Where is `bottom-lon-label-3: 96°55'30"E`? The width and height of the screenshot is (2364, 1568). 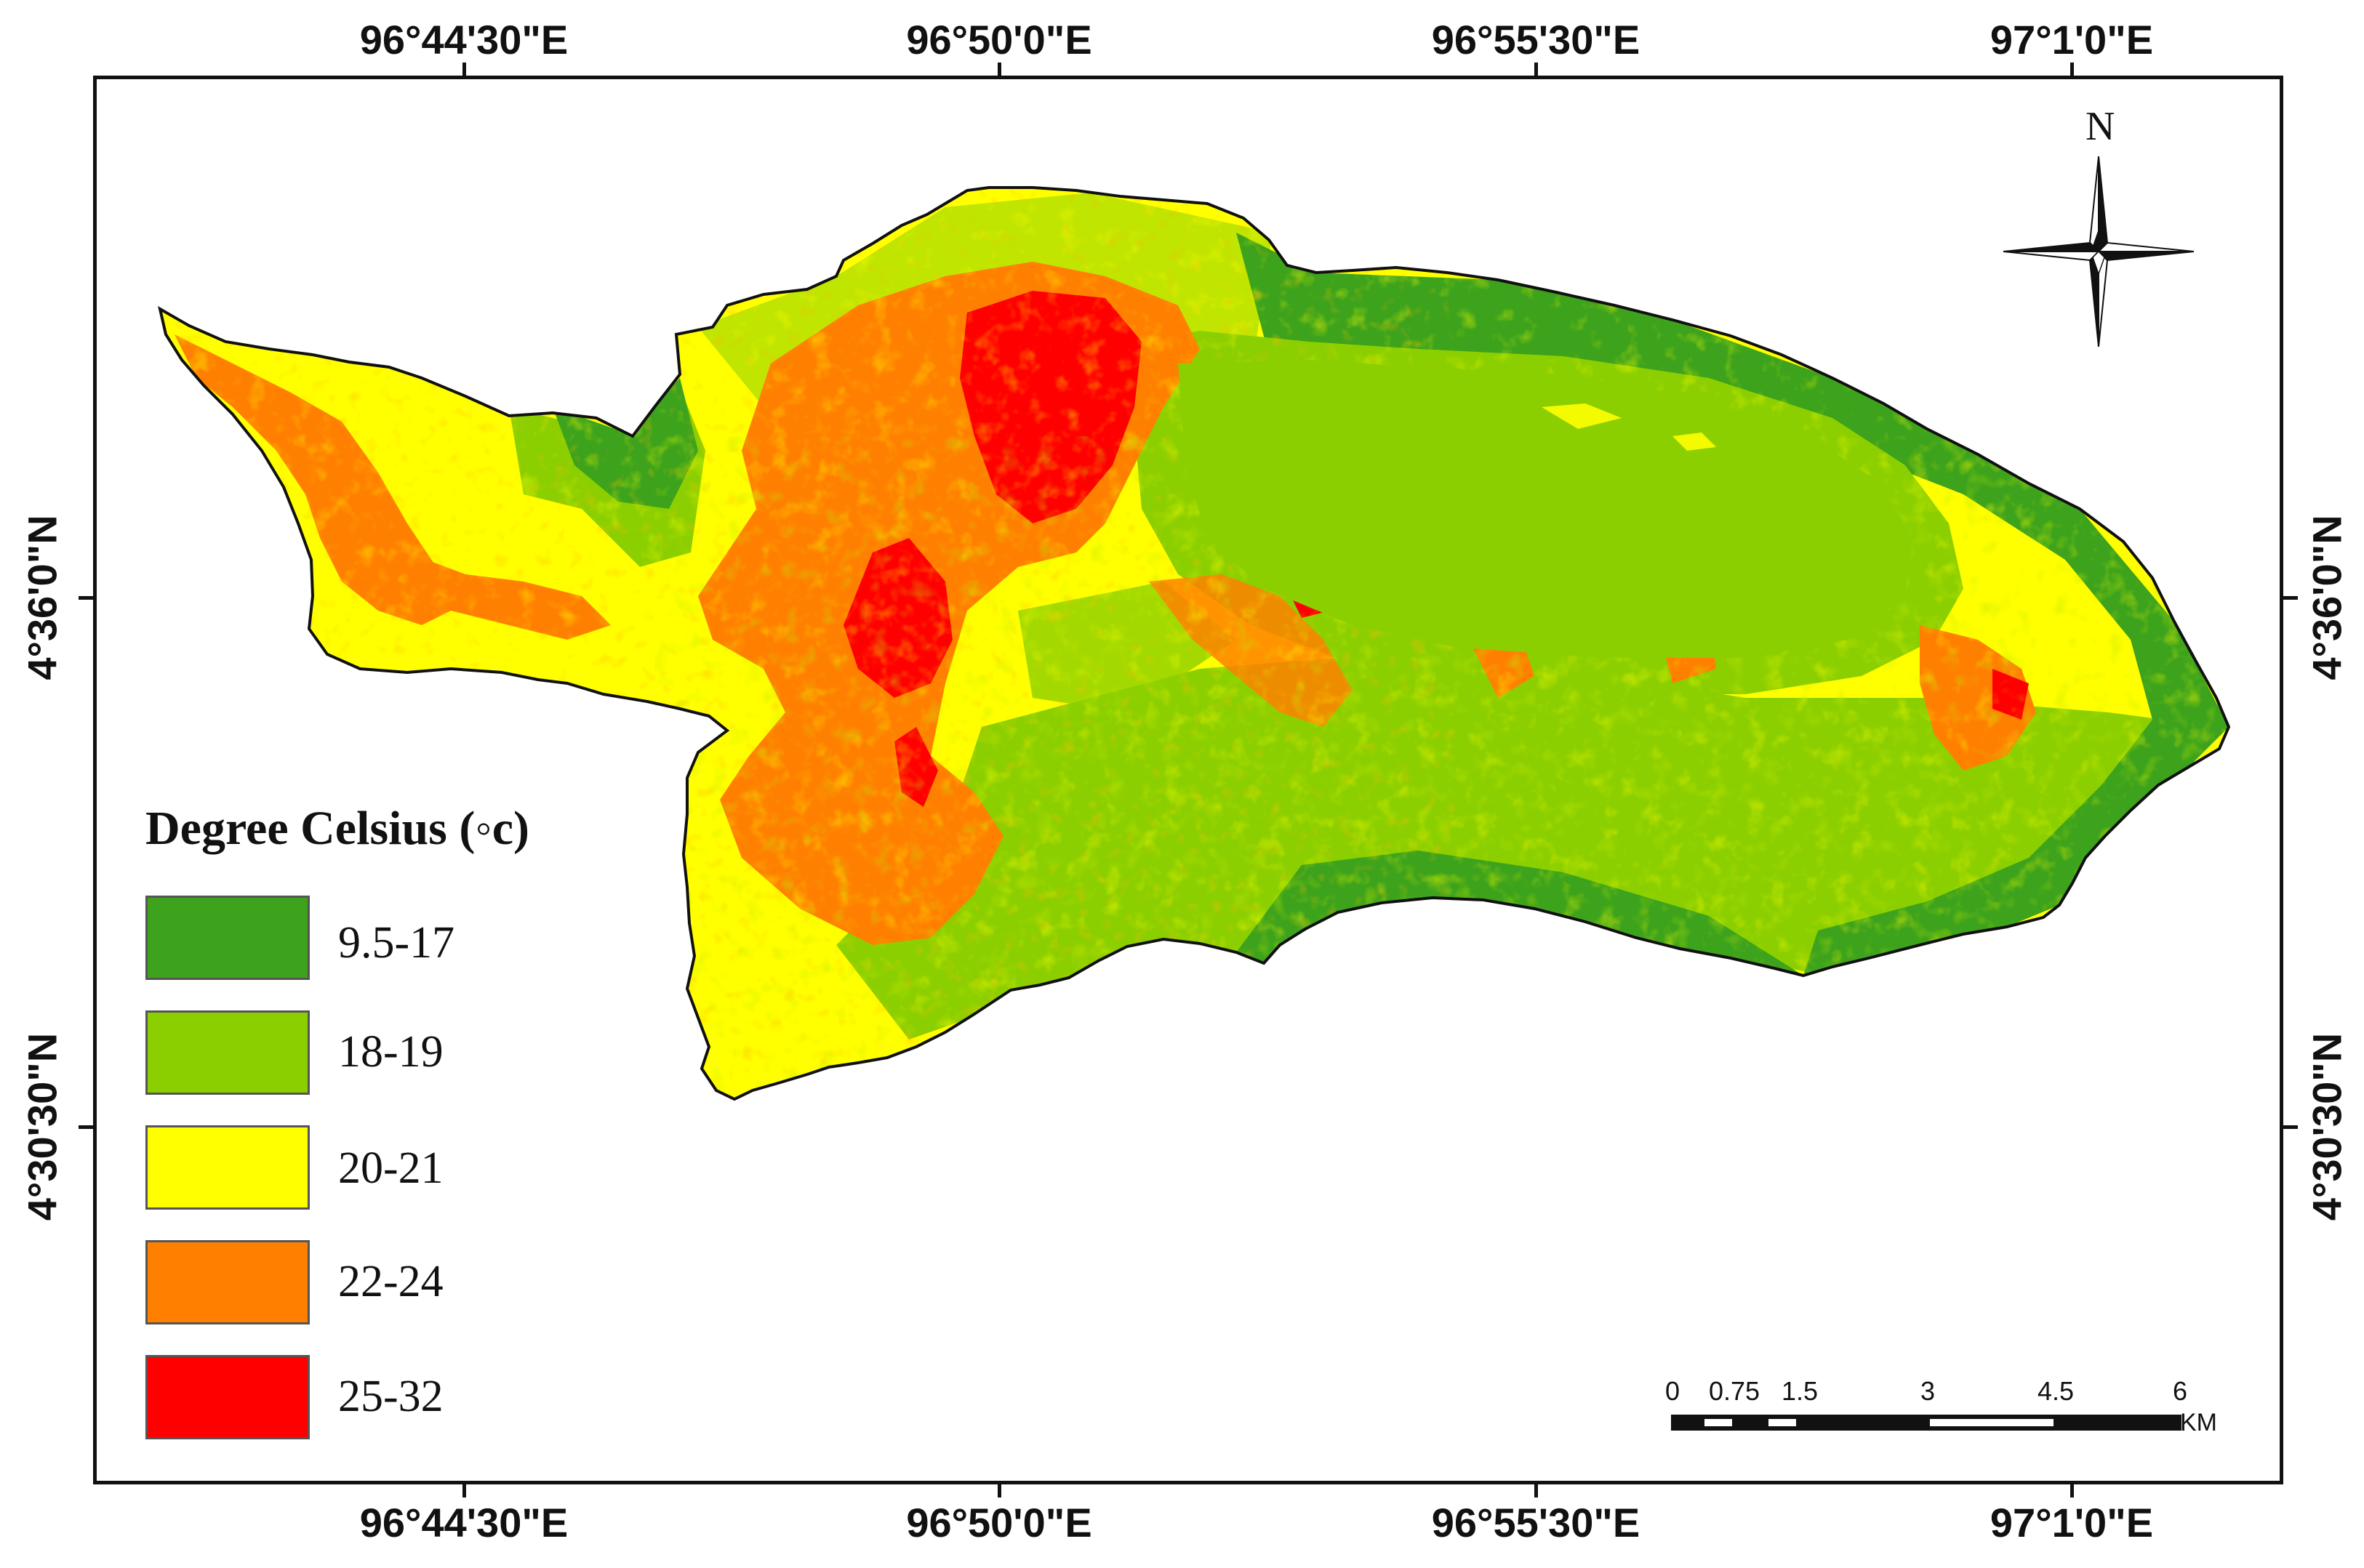
bottom-lon-label-3: 96°55'30"E is located at coordinates (1535, 1522).